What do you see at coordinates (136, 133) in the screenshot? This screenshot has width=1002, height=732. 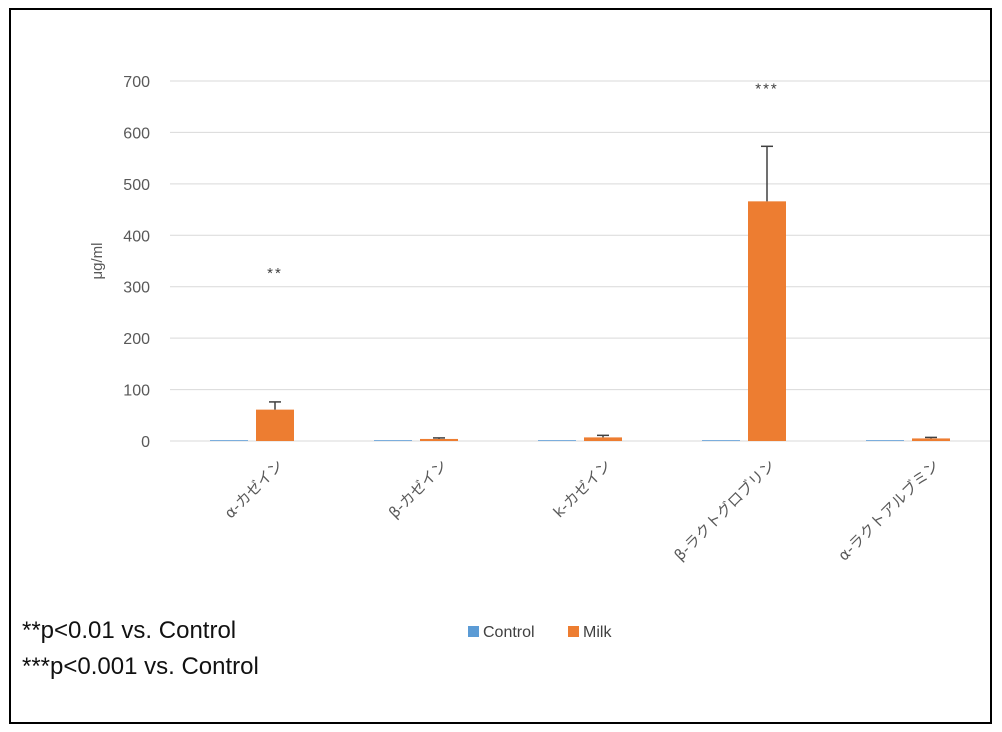 I see `y-tick-label: 600` at bounding box center [136, 133].